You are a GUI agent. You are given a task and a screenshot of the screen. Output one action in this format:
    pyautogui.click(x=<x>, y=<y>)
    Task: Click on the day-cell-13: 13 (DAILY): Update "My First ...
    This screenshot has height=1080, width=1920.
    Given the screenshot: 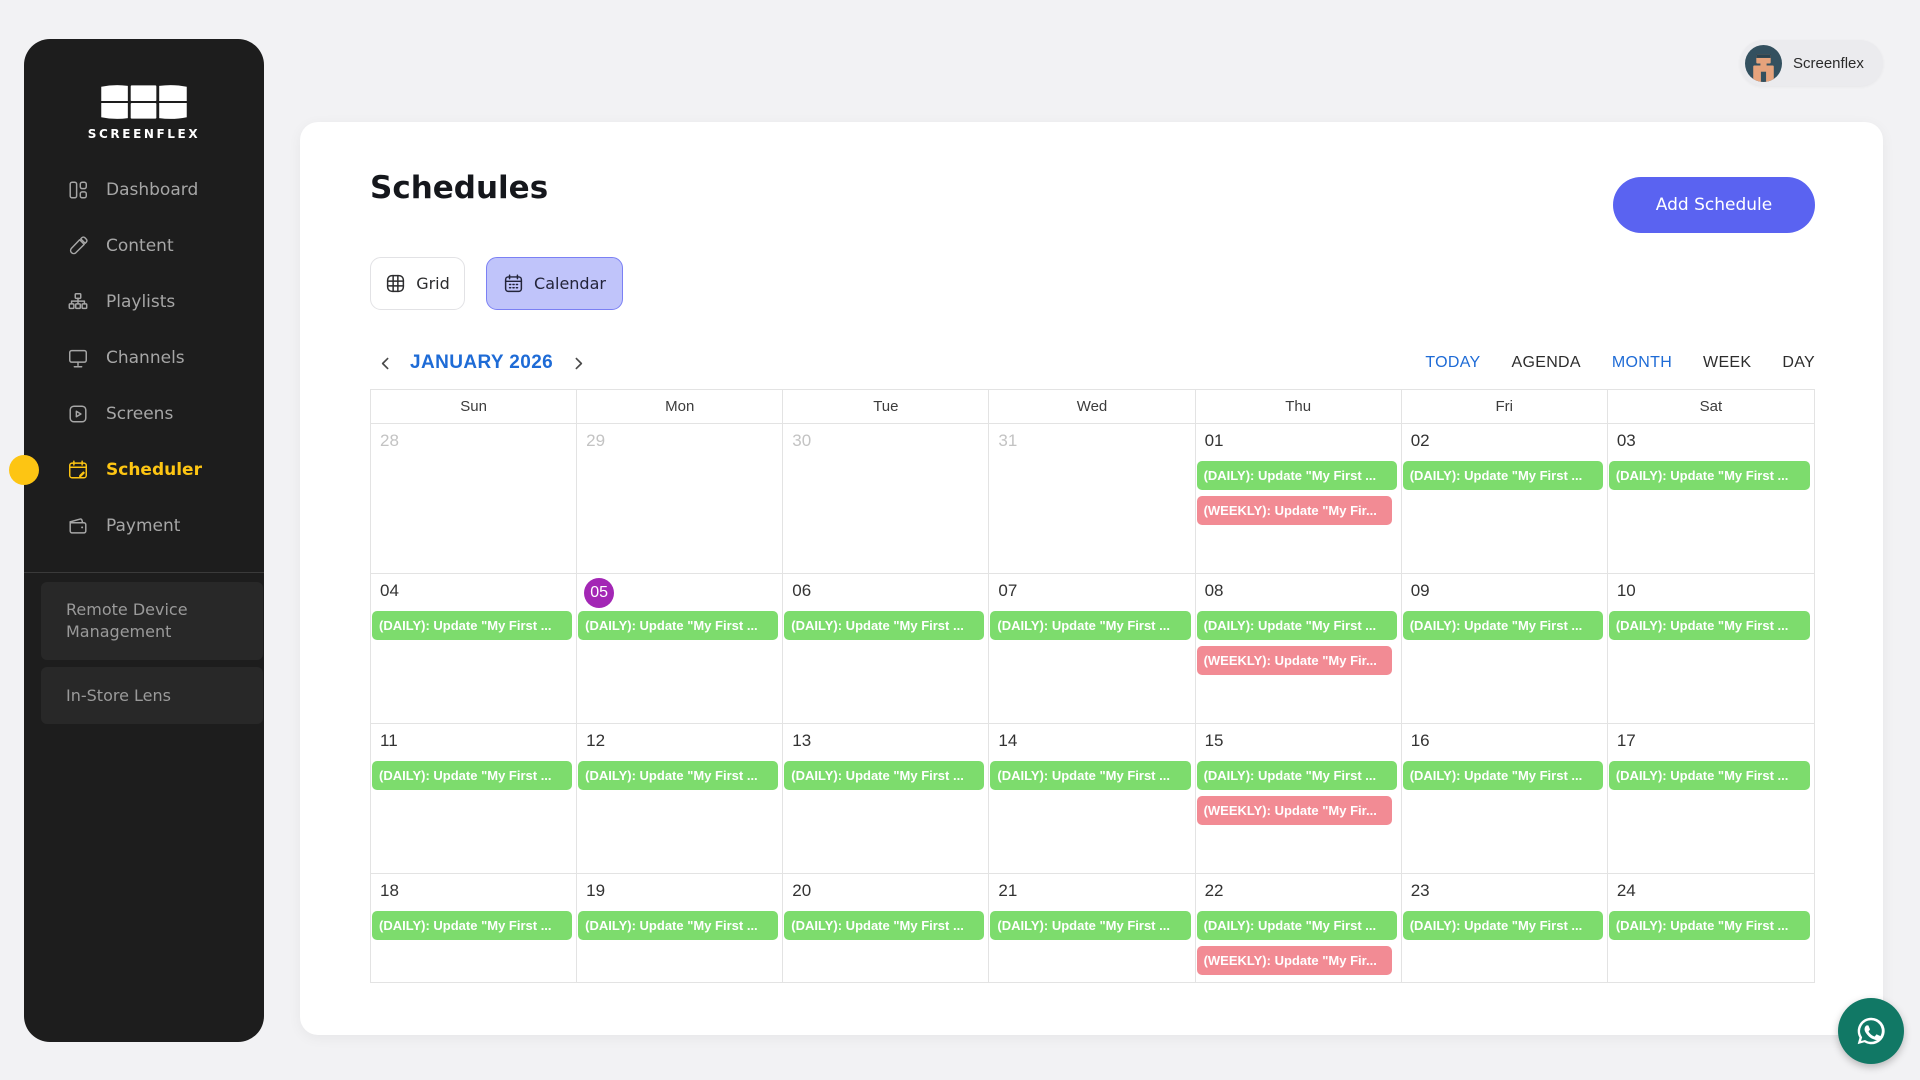 What is the action you would take?
    pyautogui.click(x=886, y=799)
    